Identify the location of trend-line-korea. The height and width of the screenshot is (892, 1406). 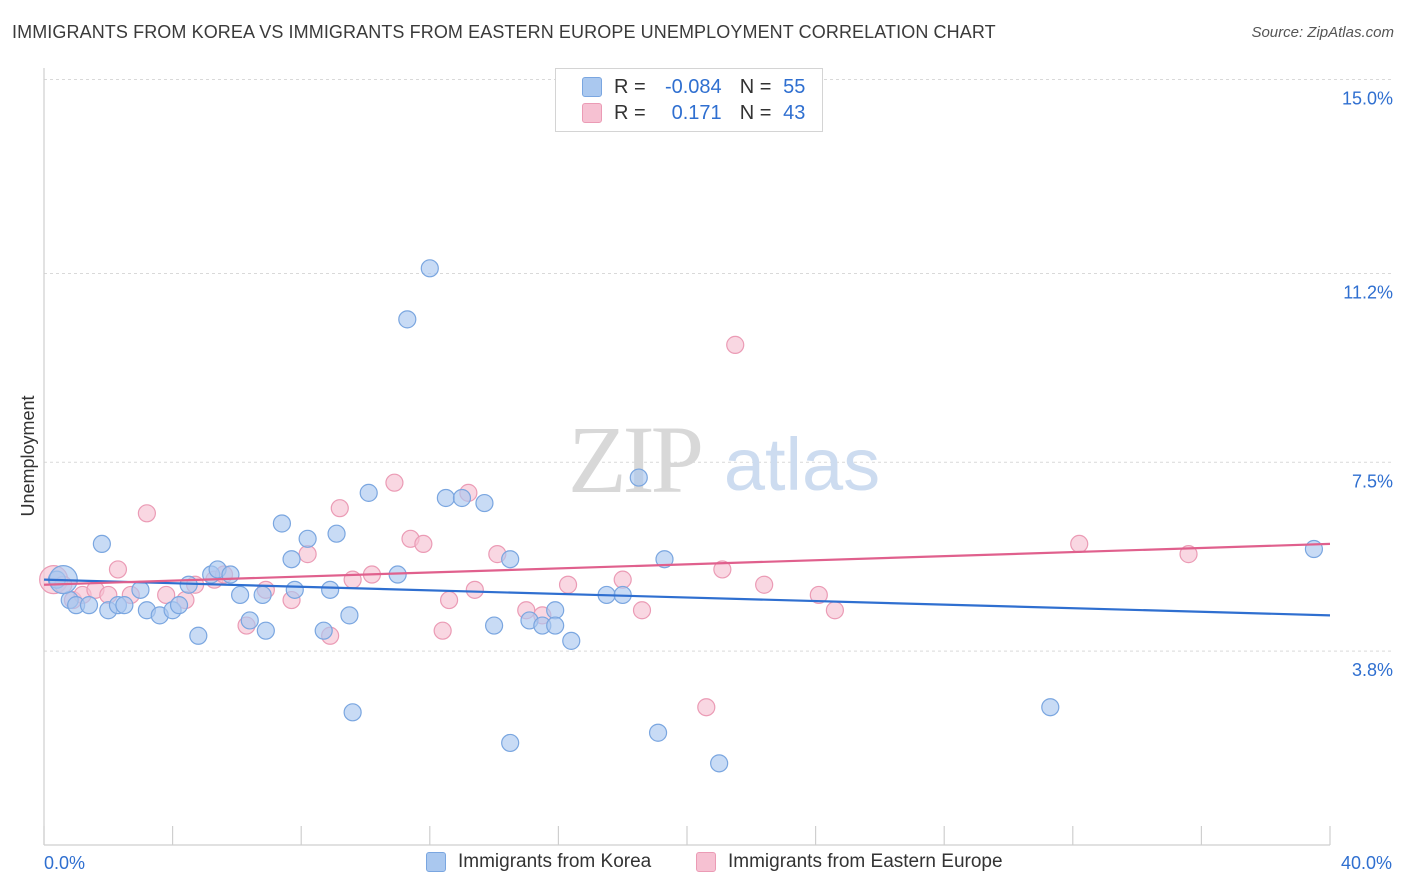
(687, 597).